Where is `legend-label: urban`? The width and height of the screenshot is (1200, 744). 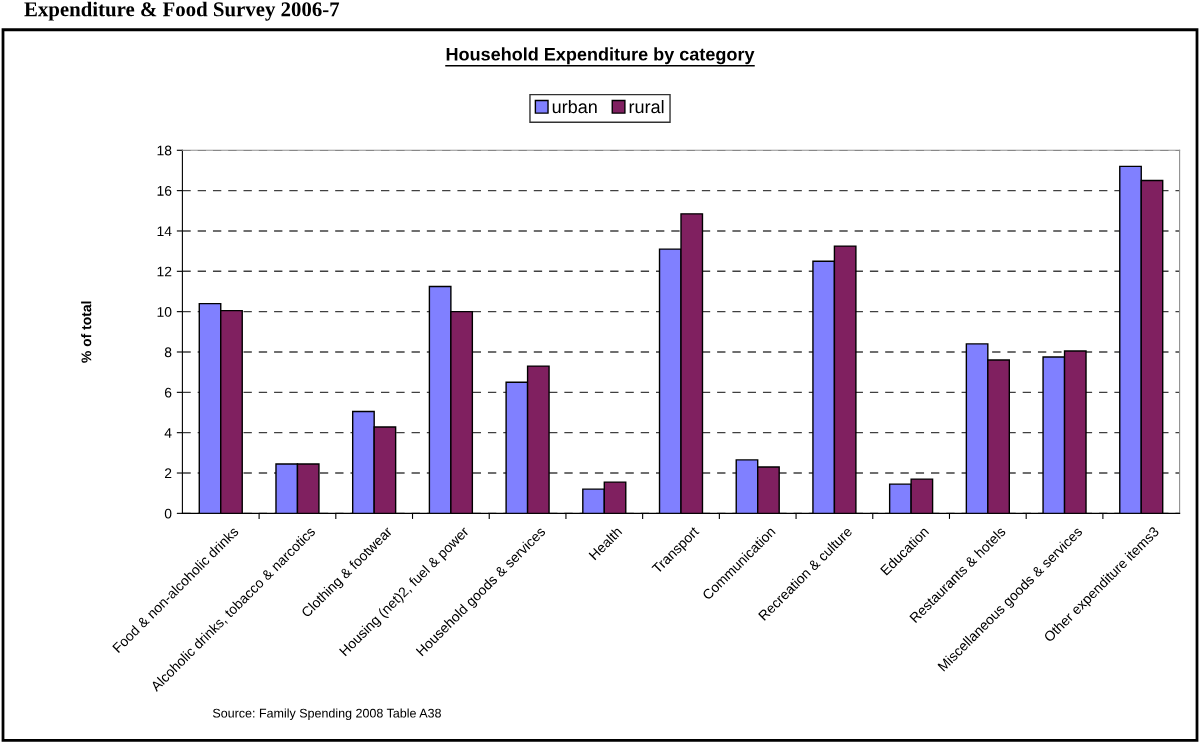
legend-label: urban is located at coordinates (574, 107).